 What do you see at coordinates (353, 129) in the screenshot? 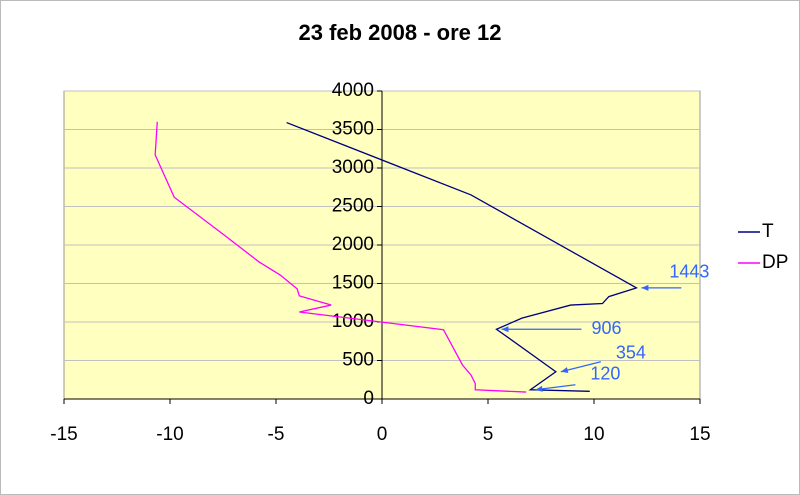
I see `y-tick-label: 3500` at bounding box center [353, 129].